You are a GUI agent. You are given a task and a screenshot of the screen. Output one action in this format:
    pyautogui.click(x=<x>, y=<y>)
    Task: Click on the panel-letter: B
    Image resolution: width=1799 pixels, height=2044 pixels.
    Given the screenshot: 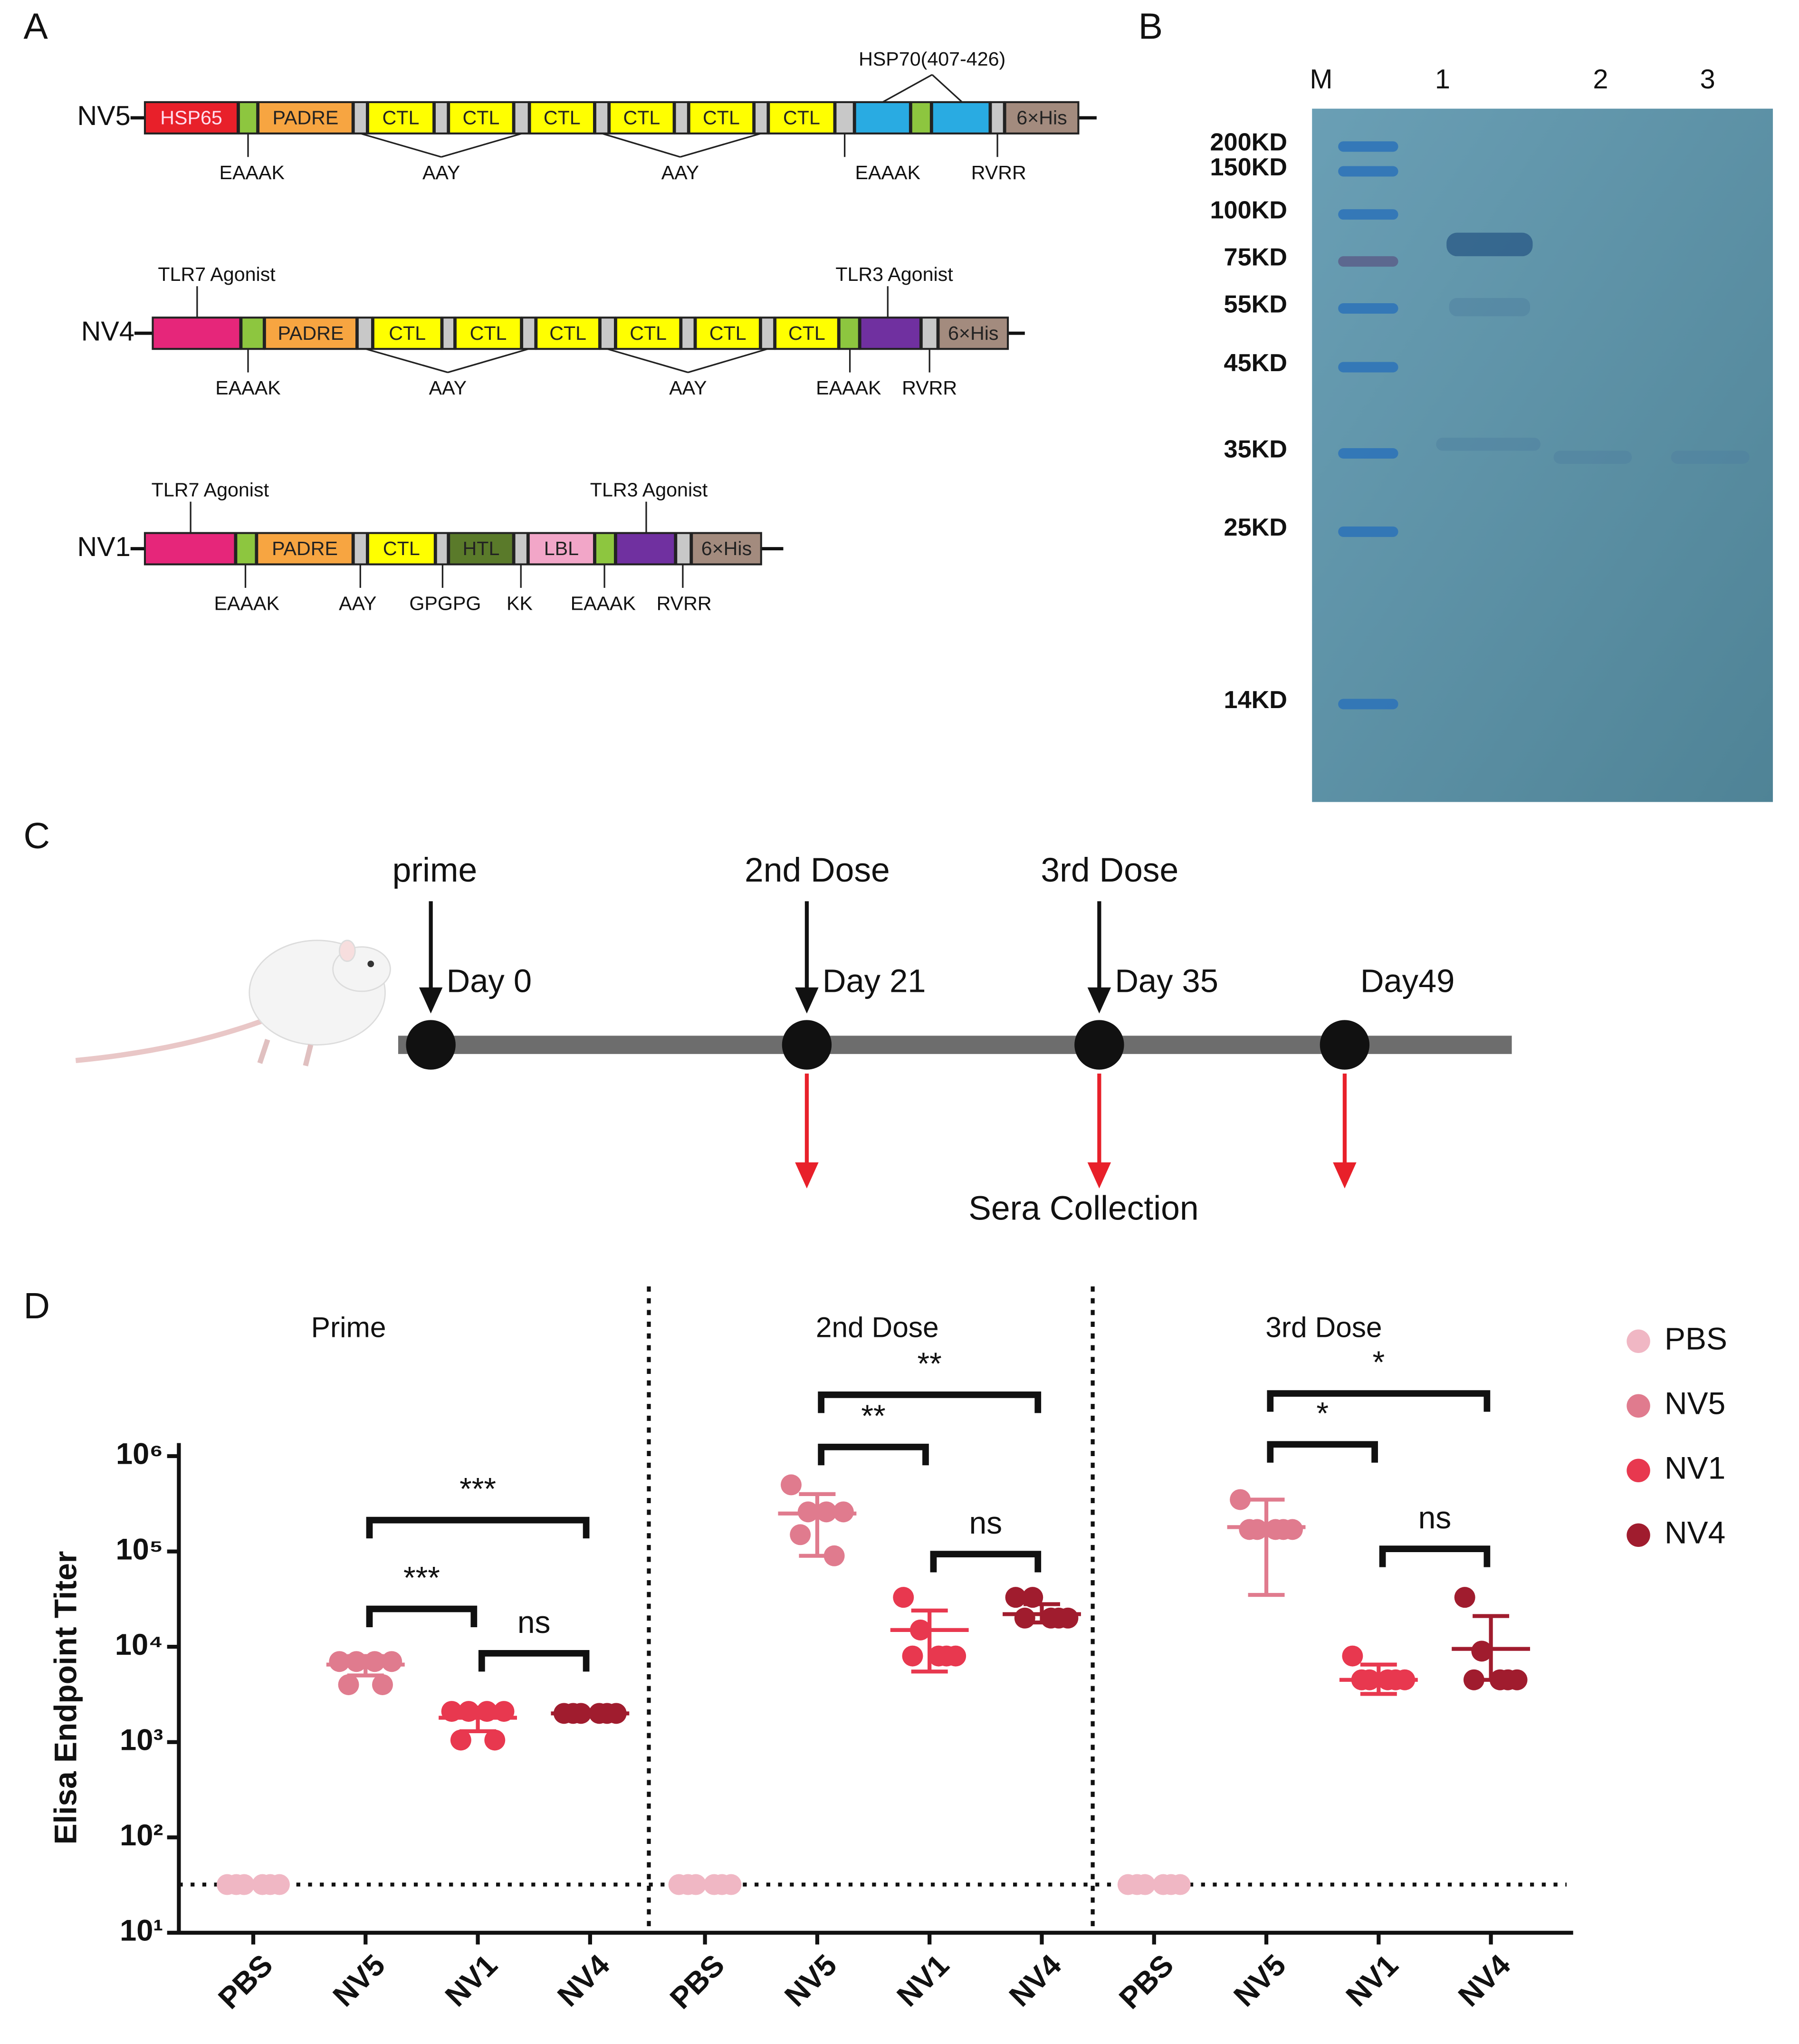 What is the action you would take?
    pyautogui.click(x=1151, y=26)
    